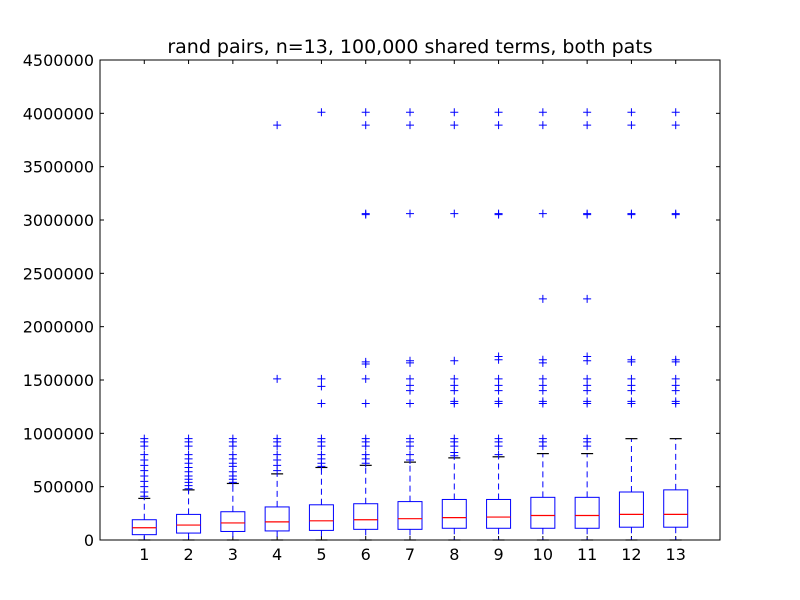 The height and width of the screenshot is (600, 800). I want to click on x-tick-label: 8, so click(454, 554).